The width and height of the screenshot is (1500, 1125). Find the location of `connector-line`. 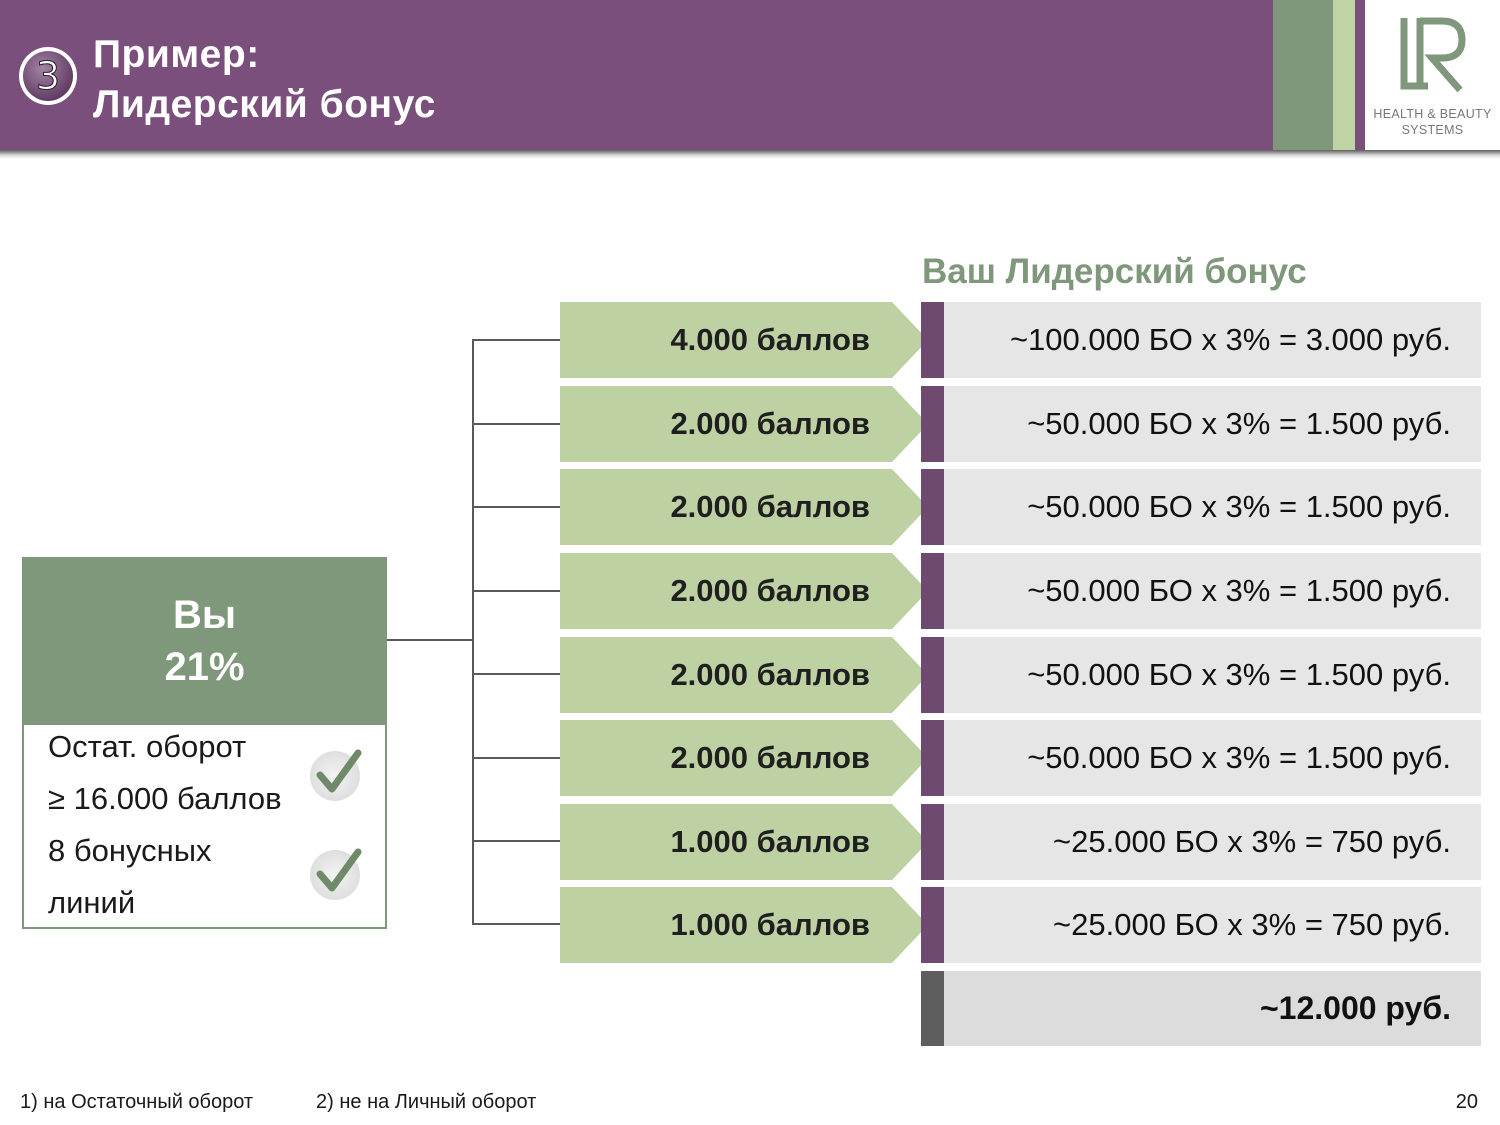

connector-line is located at coordinates (430, 640).